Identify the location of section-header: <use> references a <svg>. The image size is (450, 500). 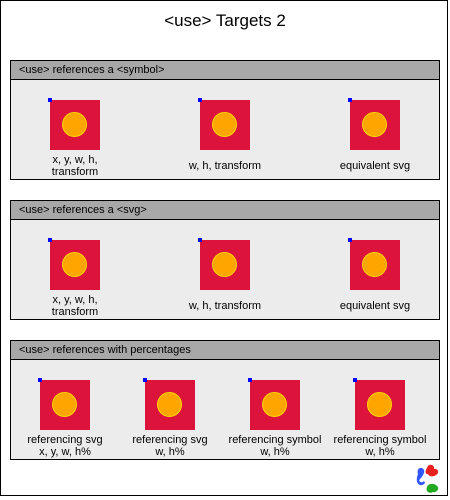
(225, 210).